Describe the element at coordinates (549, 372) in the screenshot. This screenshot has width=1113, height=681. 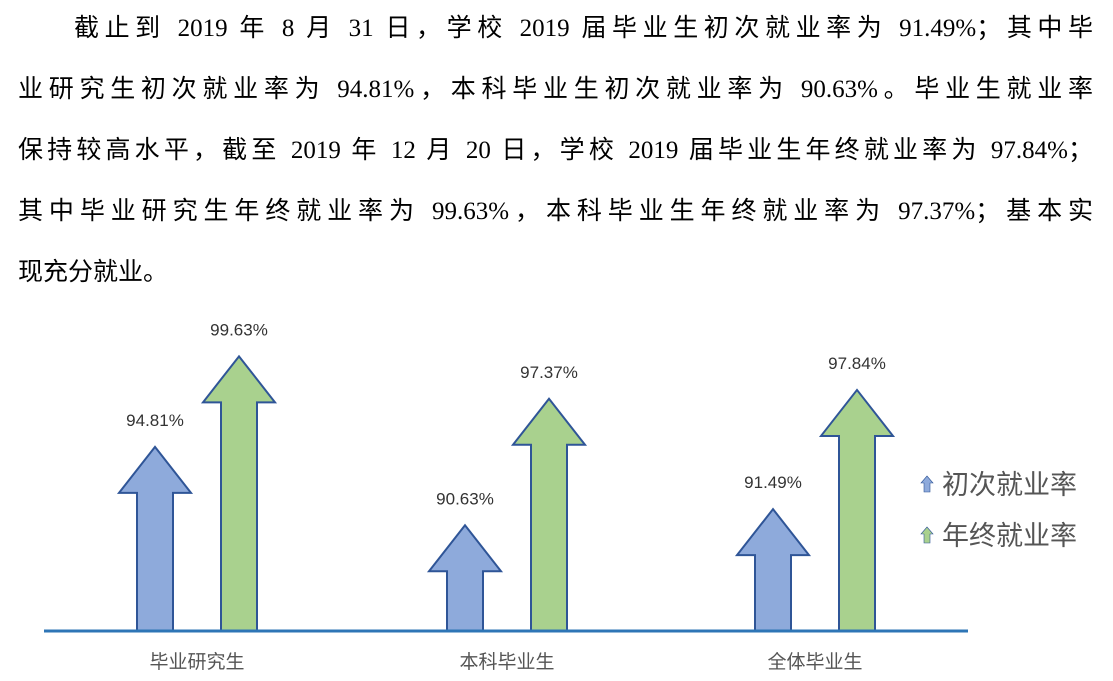
I see `data-label: 97.37%` at that location.